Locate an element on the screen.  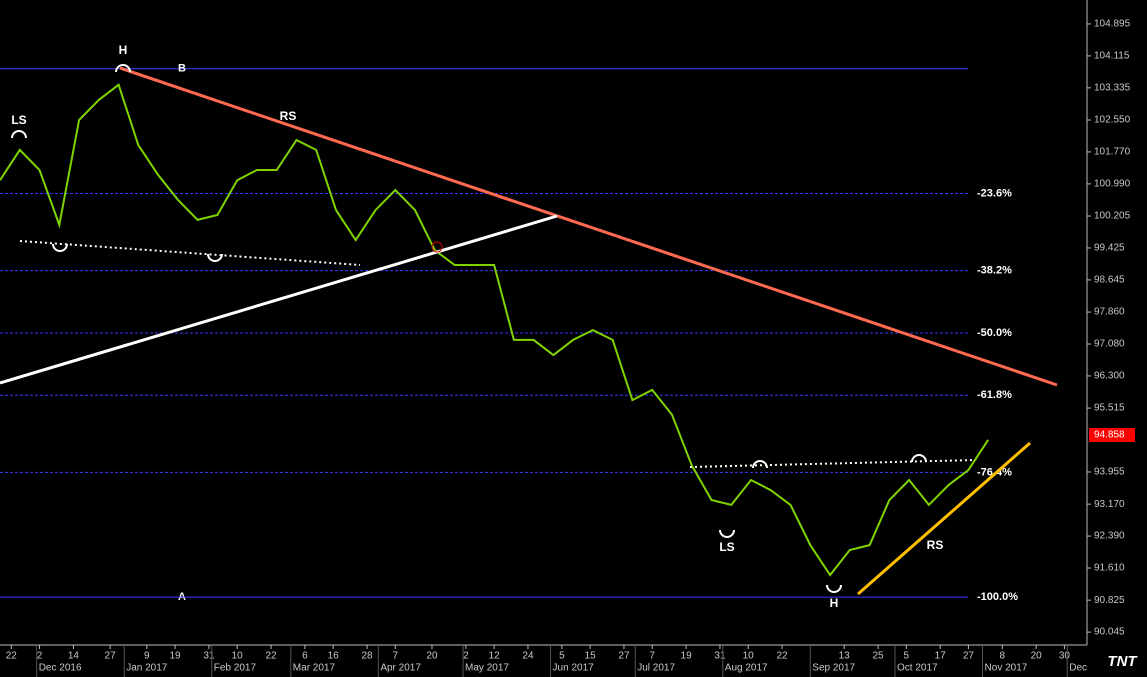
month-label: Oct 2017 is located at coordinates (917, 668).